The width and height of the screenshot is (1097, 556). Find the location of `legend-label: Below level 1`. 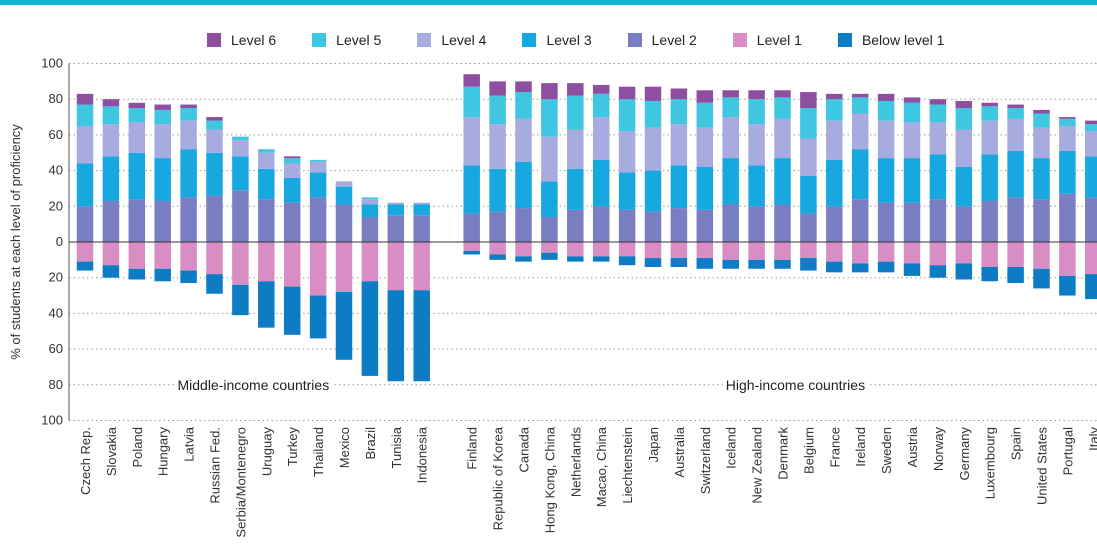

legend-label: Below level 1 is located at coordinates (903, 40).